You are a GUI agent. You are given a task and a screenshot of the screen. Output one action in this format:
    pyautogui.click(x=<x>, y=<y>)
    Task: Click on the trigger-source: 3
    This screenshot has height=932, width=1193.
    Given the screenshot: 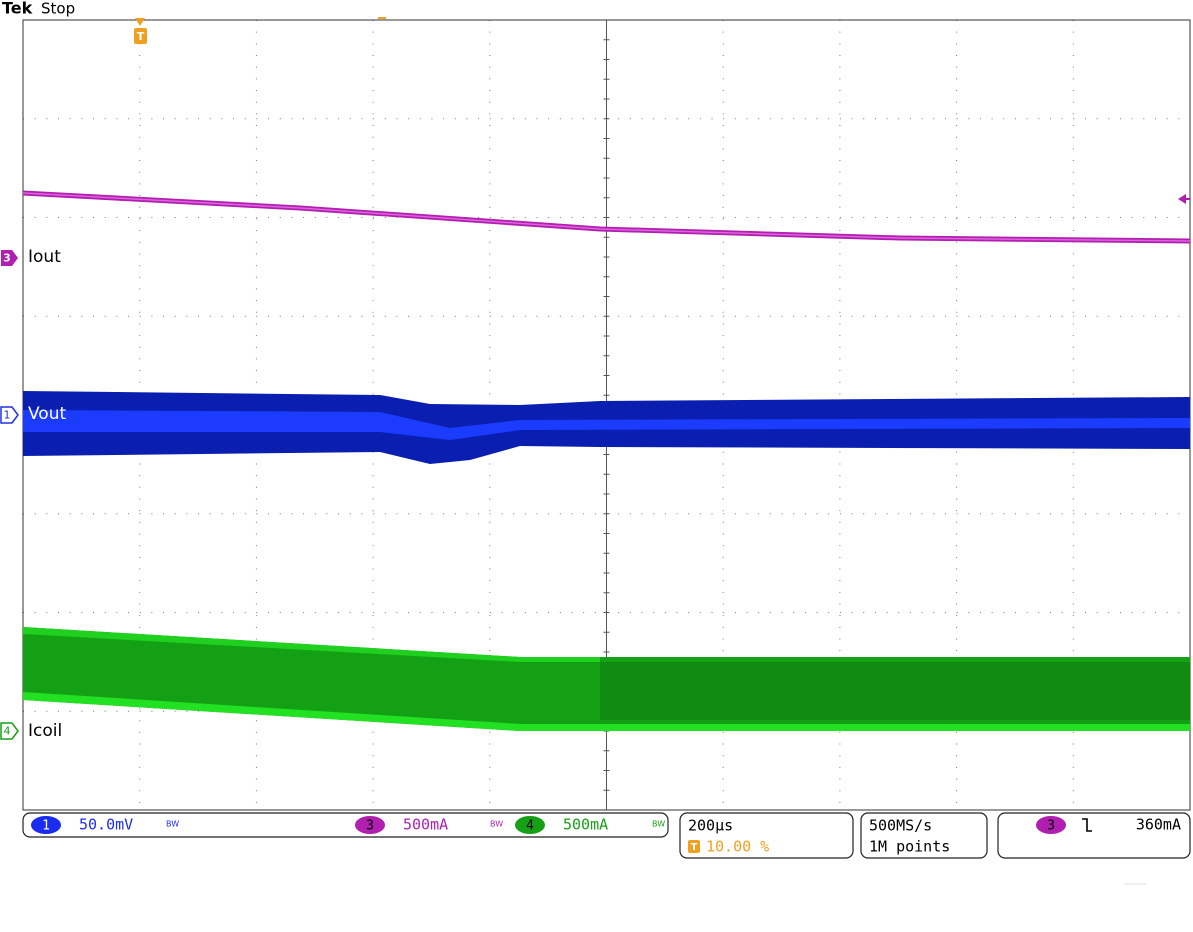 What is the action you would take?
    pyautogui.click(x=1051, y=826)
    